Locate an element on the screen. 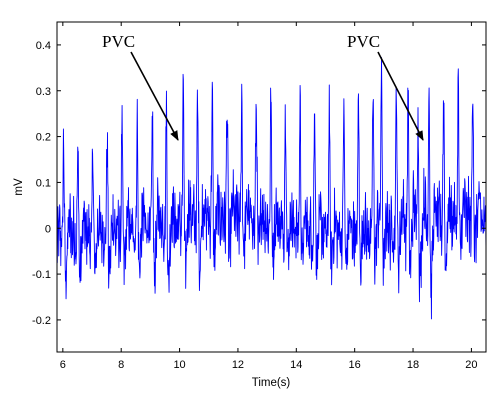  x-tick-label: 6 is located at coordinates (63, 365).